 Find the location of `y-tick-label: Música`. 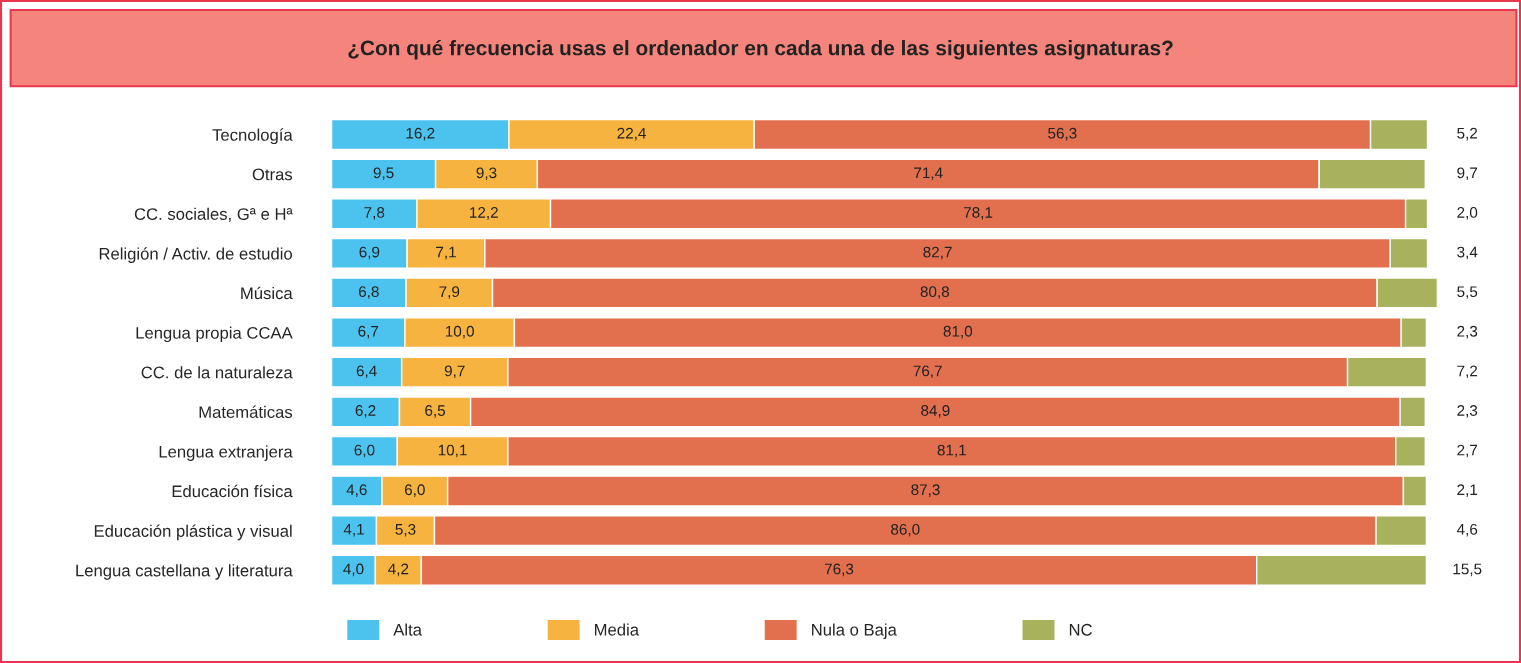

y-tick-label: Música is located at coordinates (267, 293).